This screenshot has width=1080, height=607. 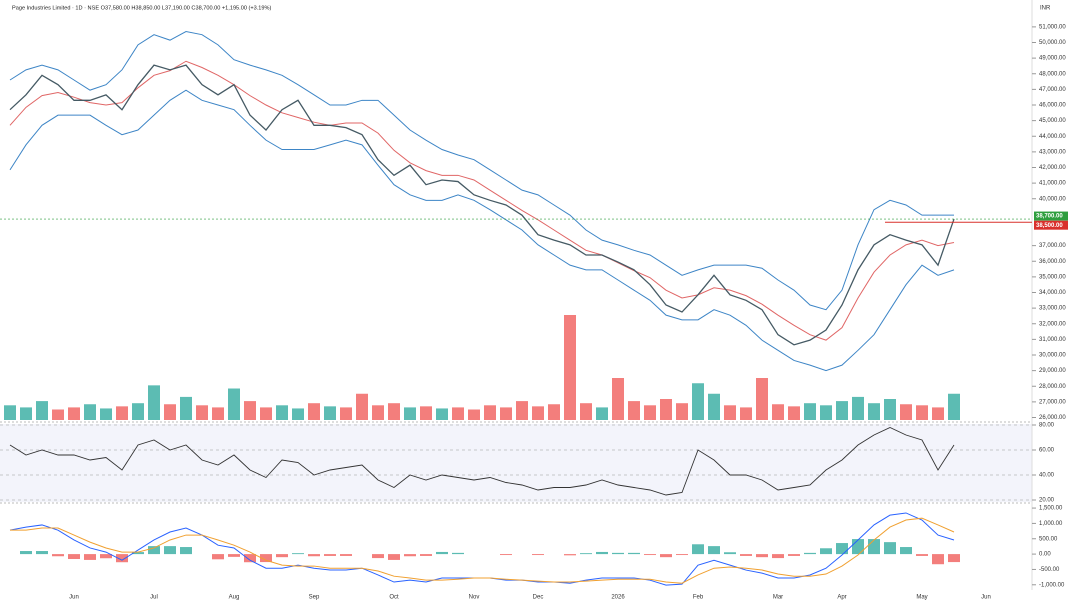 I want to click on price-label: 38,700.00, so click(x=1049, y=217).